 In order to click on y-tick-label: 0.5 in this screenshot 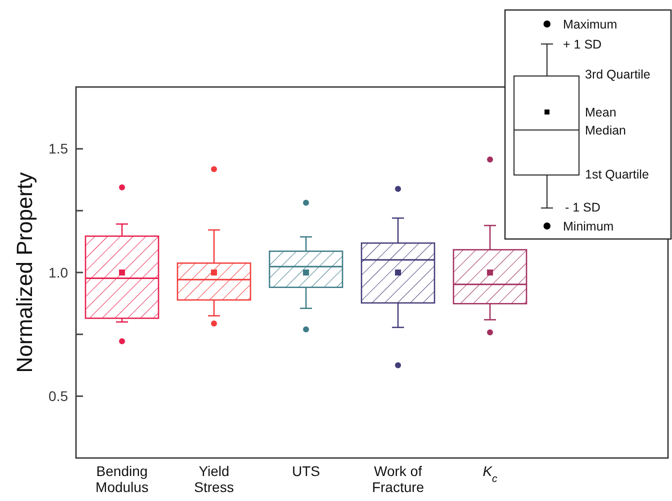, I will do `click(58, 396)`.